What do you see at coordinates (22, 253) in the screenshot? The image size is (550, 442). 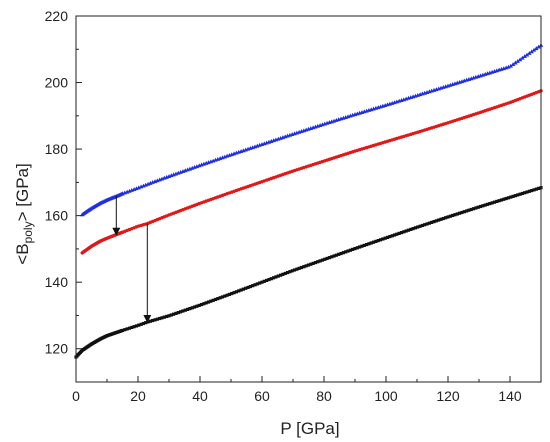 I see `y-axis-label-prefix: <B` at bounding box center [22, 253].